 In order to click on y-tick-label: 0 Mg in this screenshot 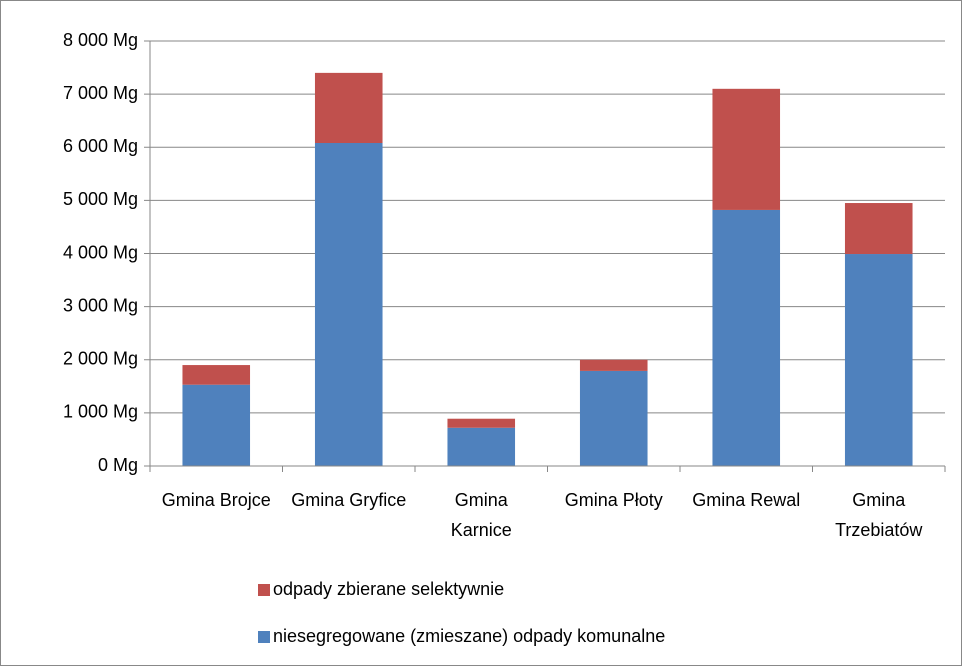, I will do `click(118, 465)`.